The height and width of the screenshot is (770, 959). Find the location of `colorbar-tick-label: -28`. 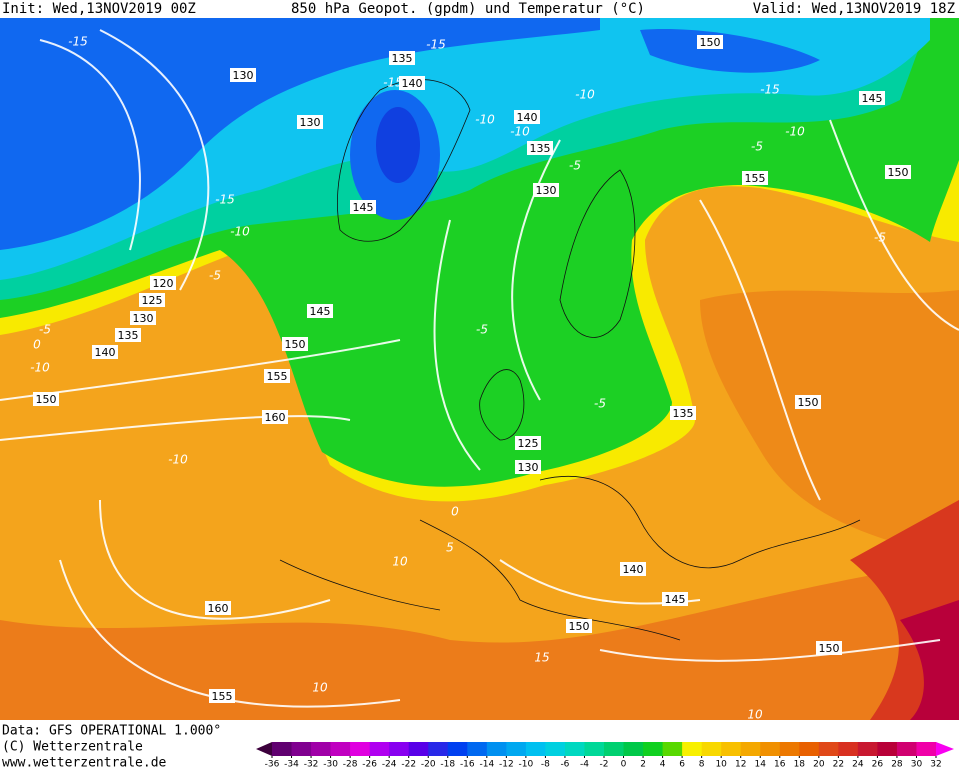

colorbar-tick-label: -28 is located at coordinates (350, 765).